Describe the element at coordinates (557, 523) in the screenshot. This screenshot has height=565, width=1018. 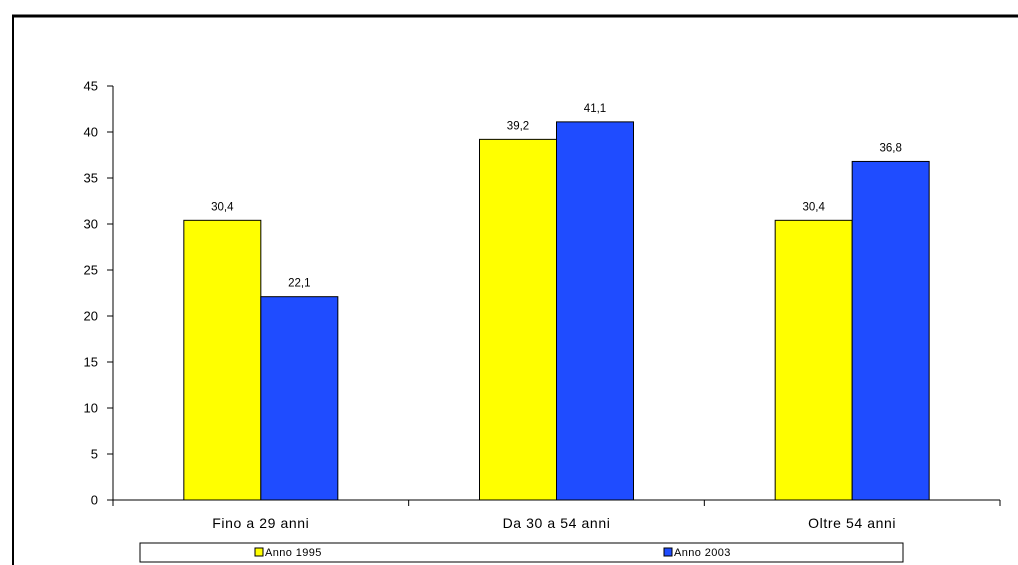
I see `x-category-label: Da 30 a 54 anni` at that location.